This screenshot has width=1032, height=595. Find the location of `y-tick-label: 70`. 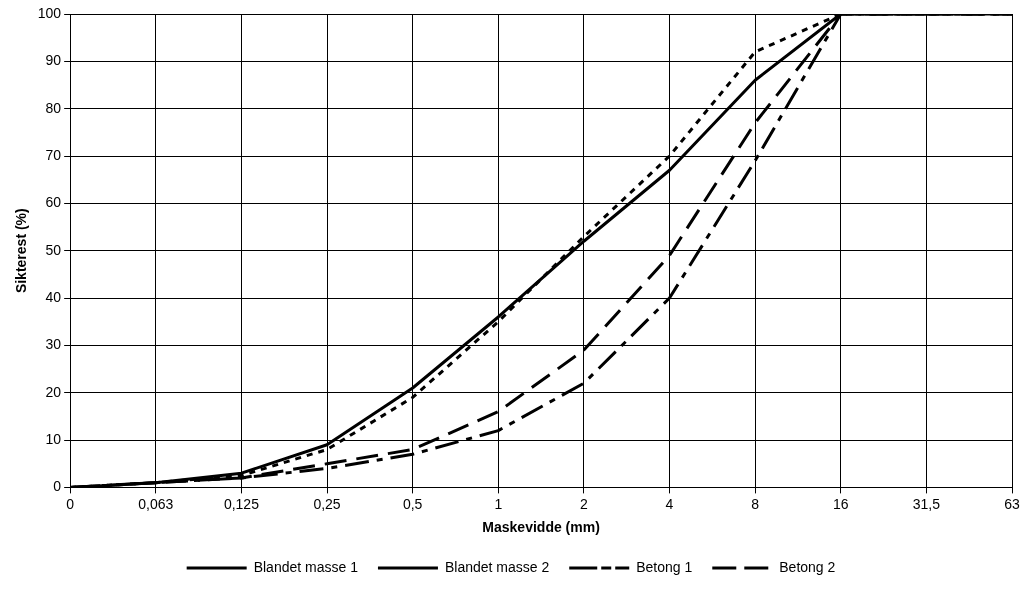

y-tick-label: 70 is located at coordinates (53, 154).